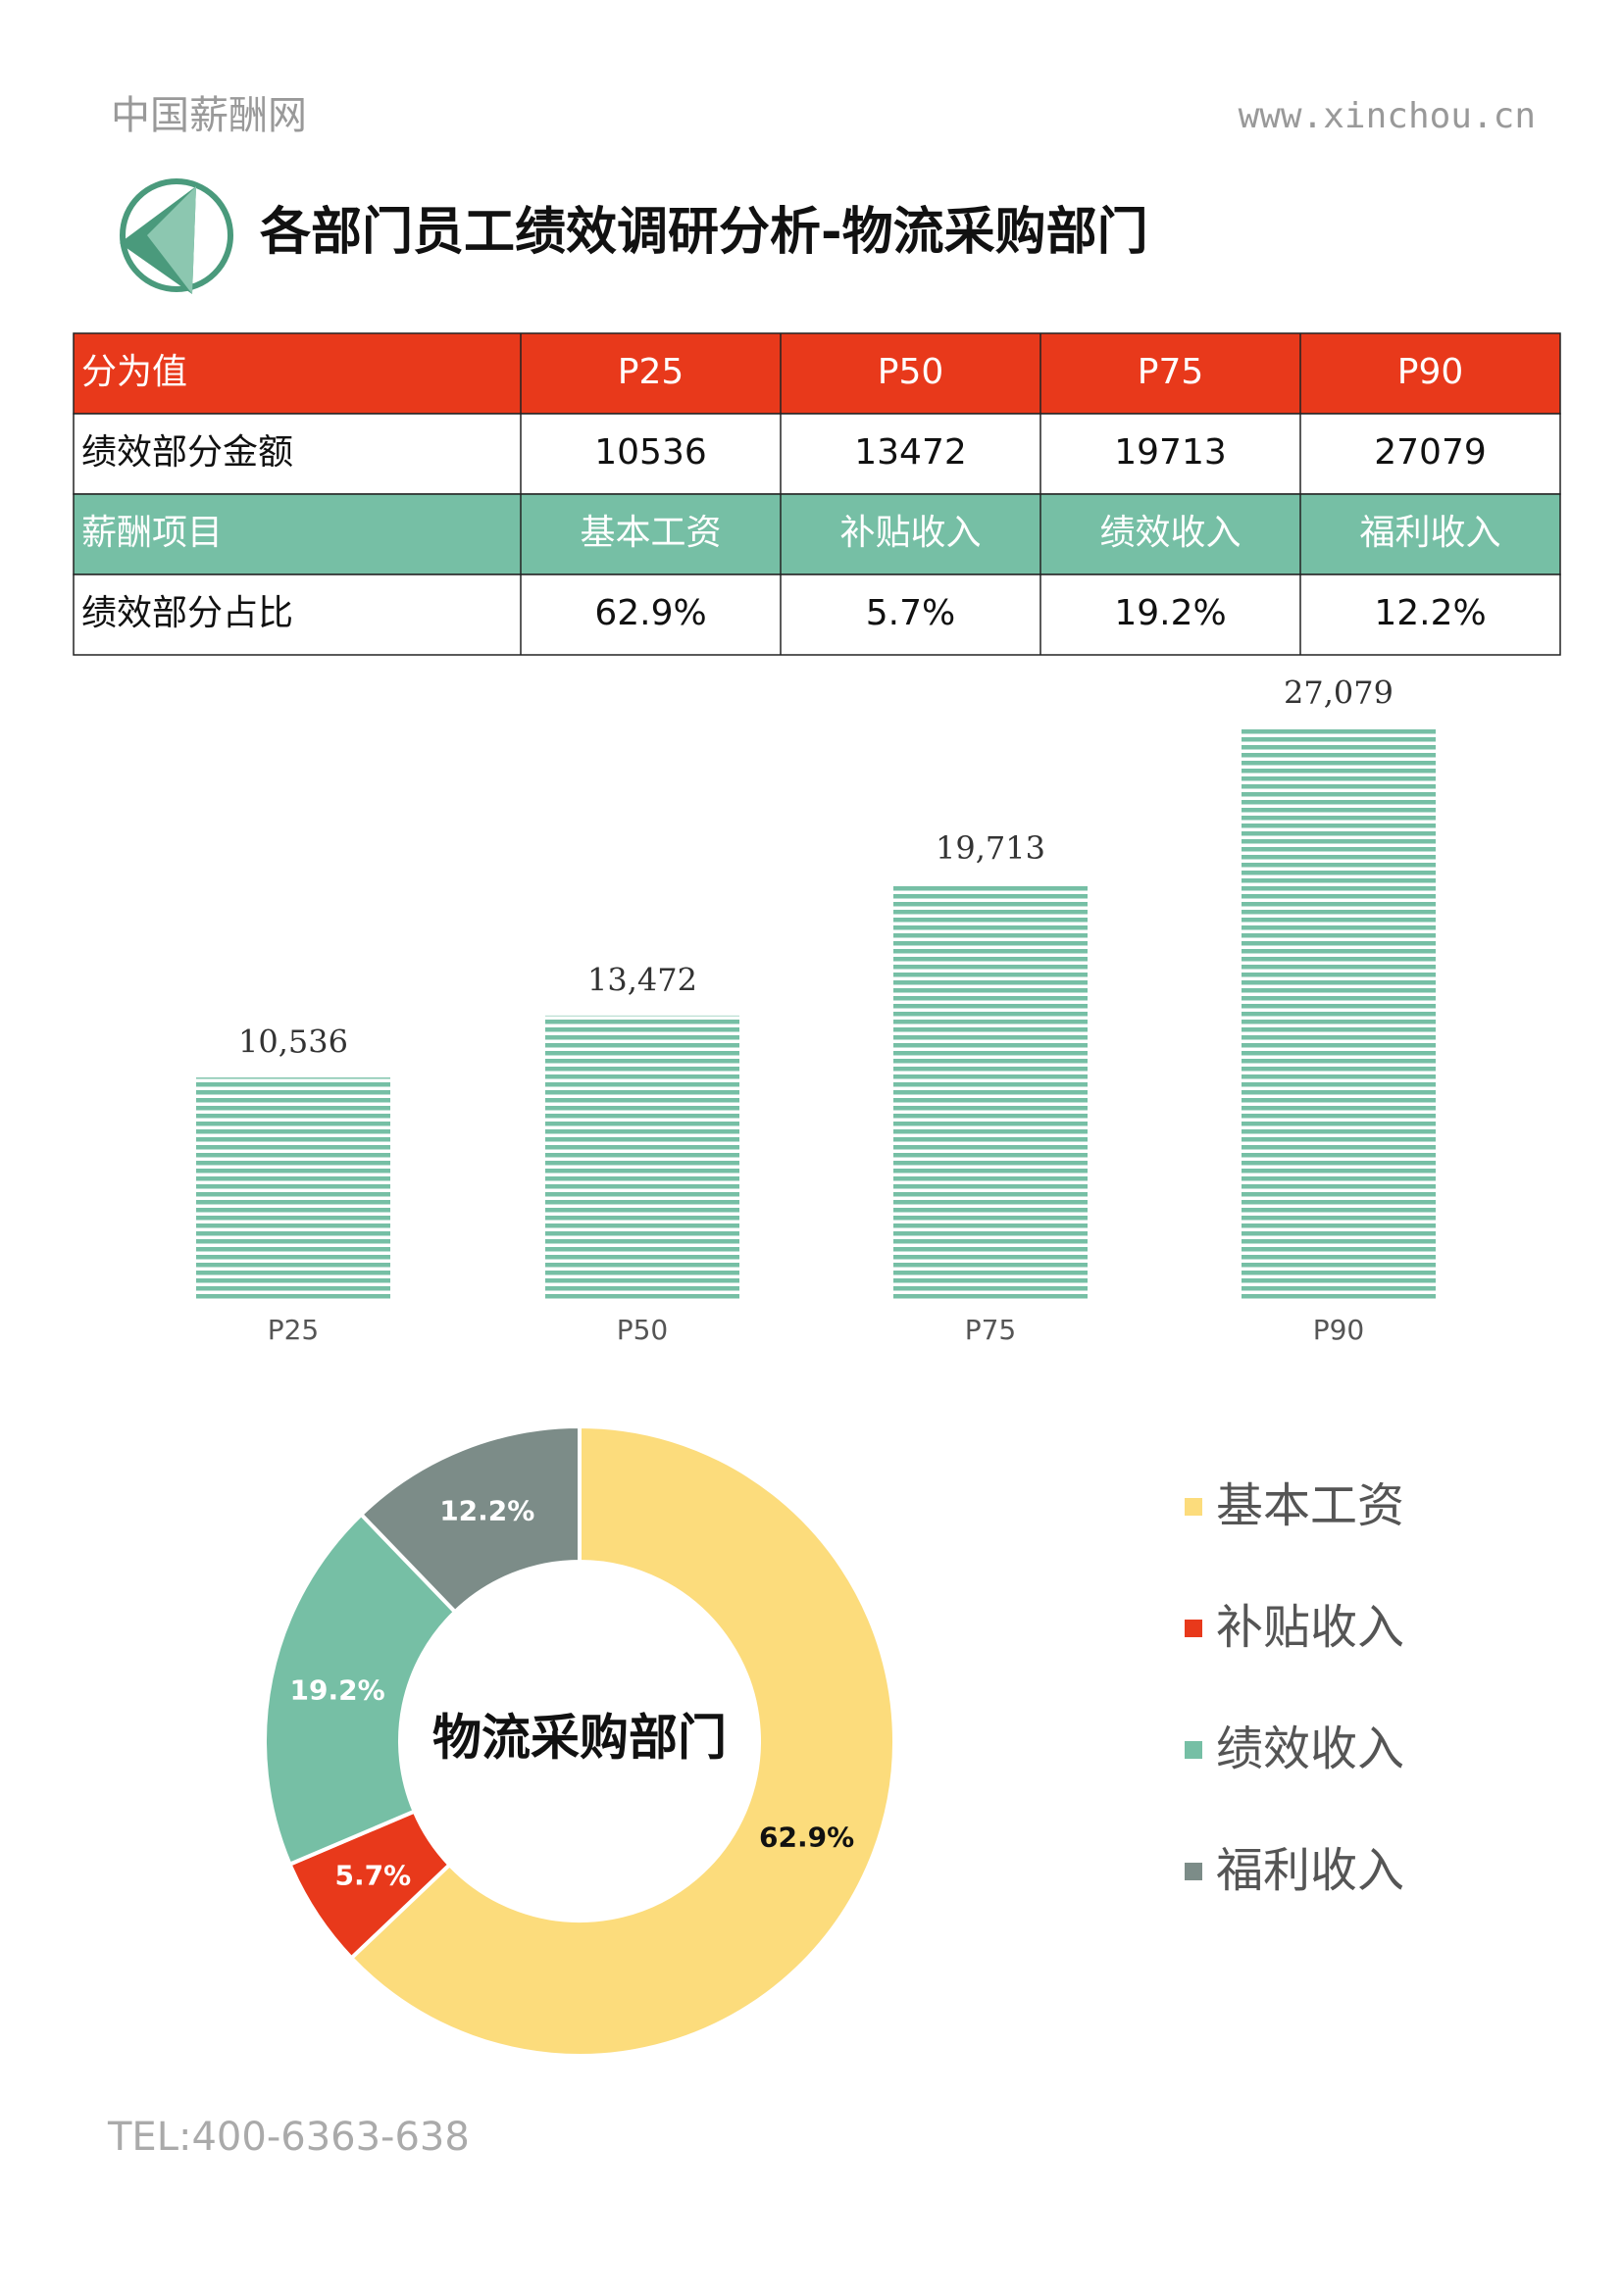  What do you see at coordinates (1310, 1627) in the screenshot?
I see `legend-label: 补贴收入` at bounding box center [1310, 1627].